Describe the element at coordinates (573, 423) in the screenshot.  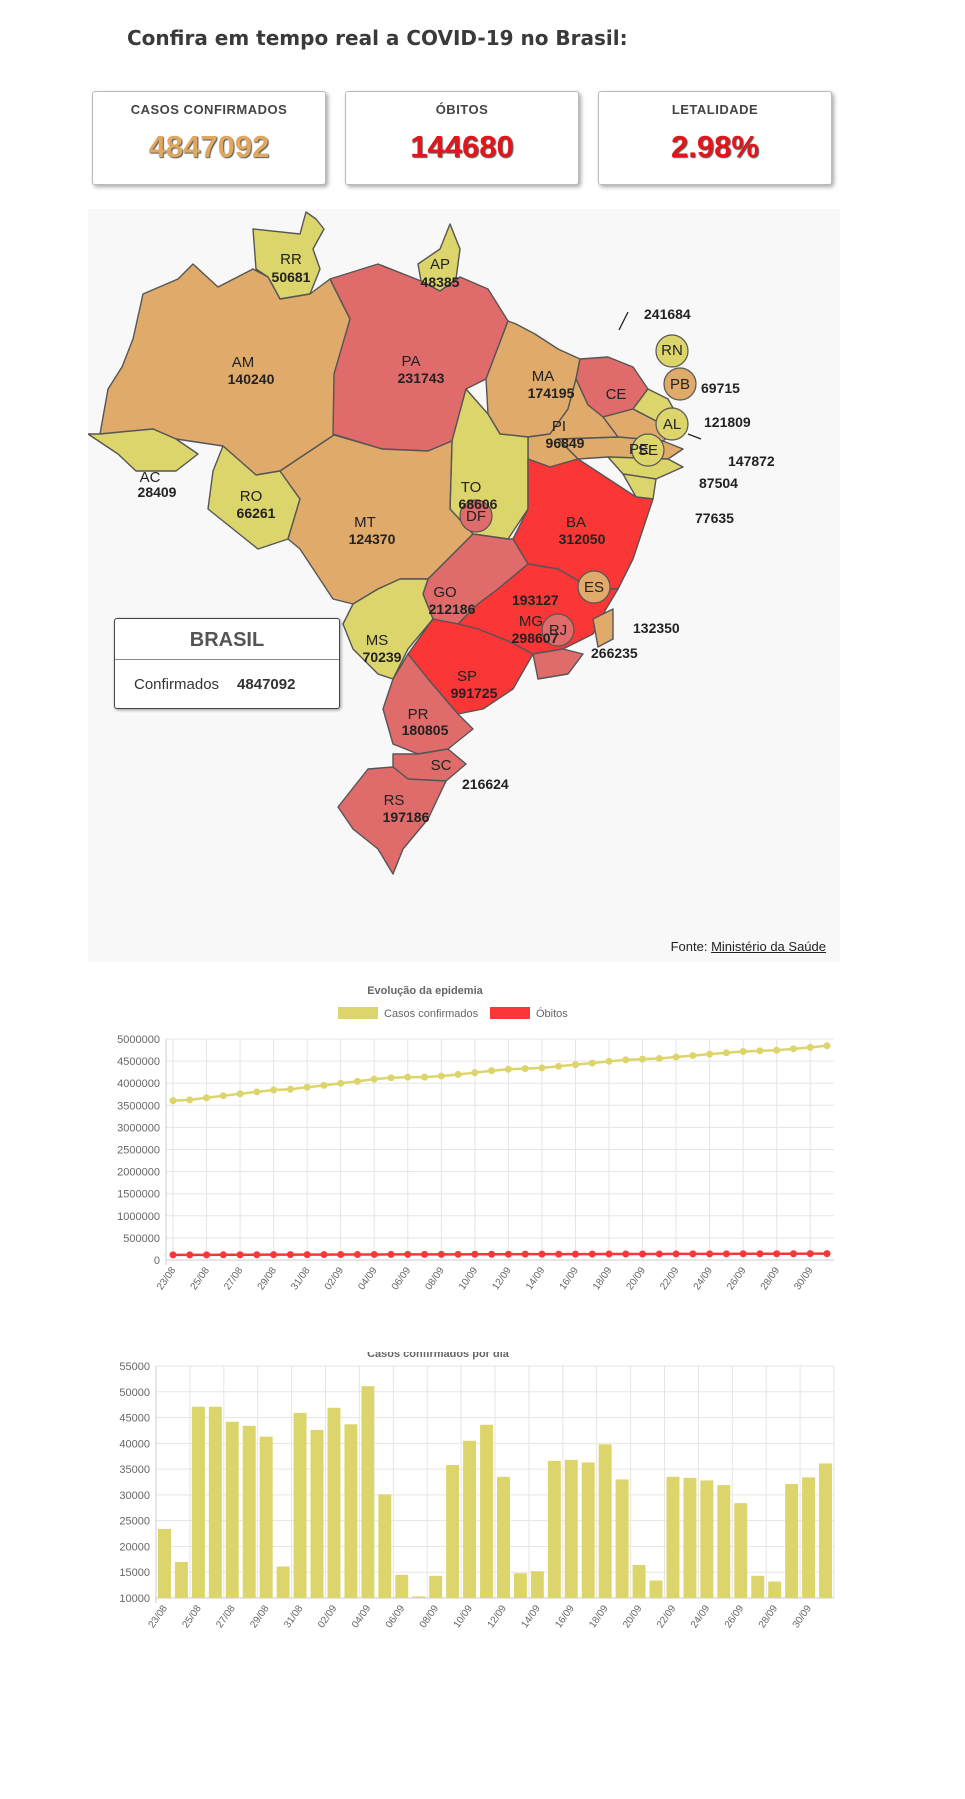
I see `state-pi` at that location.